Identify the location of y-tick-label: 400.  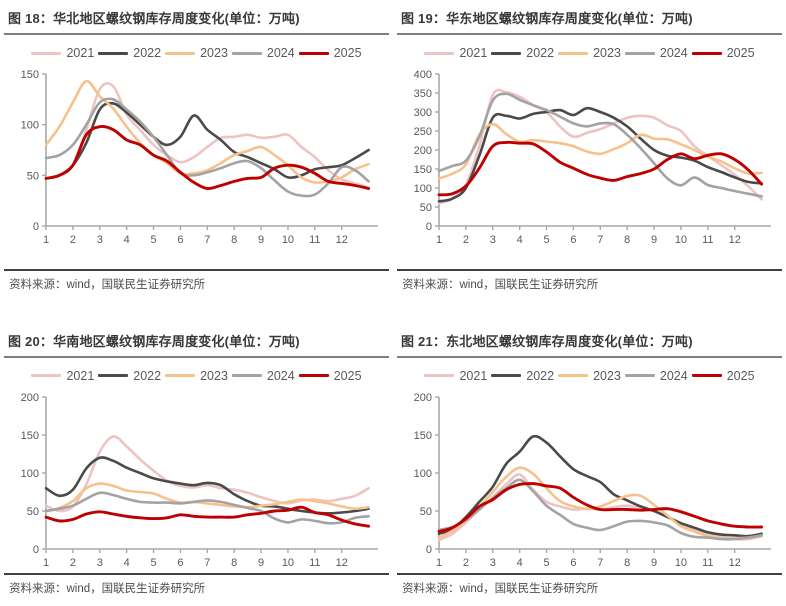
(423, 75).